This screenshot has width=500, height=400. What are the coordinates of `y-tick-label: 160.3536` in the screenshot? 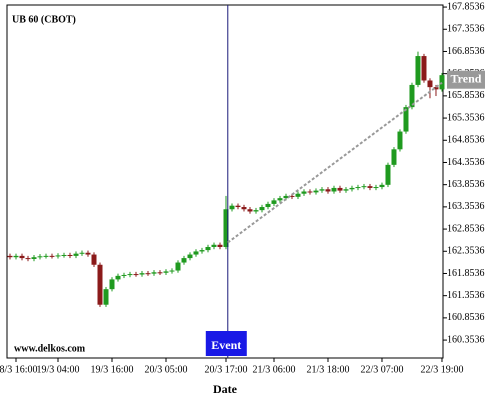 It's located at (466, 339).